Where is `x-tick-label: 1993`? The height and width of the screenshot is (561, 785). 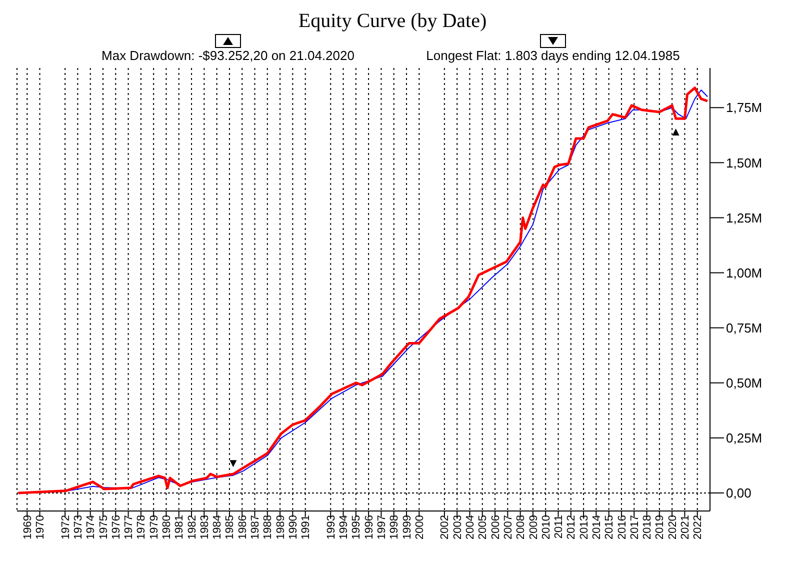
x-tick-label: 1993 is located at coordinates (331, 527).